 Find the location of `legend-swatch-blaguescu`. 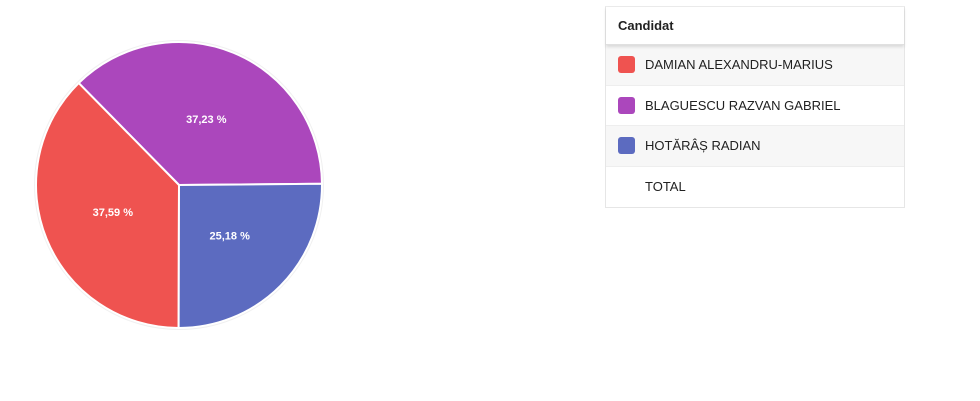

legend-swatch-blaguescu is located at coordinates (626, 105).